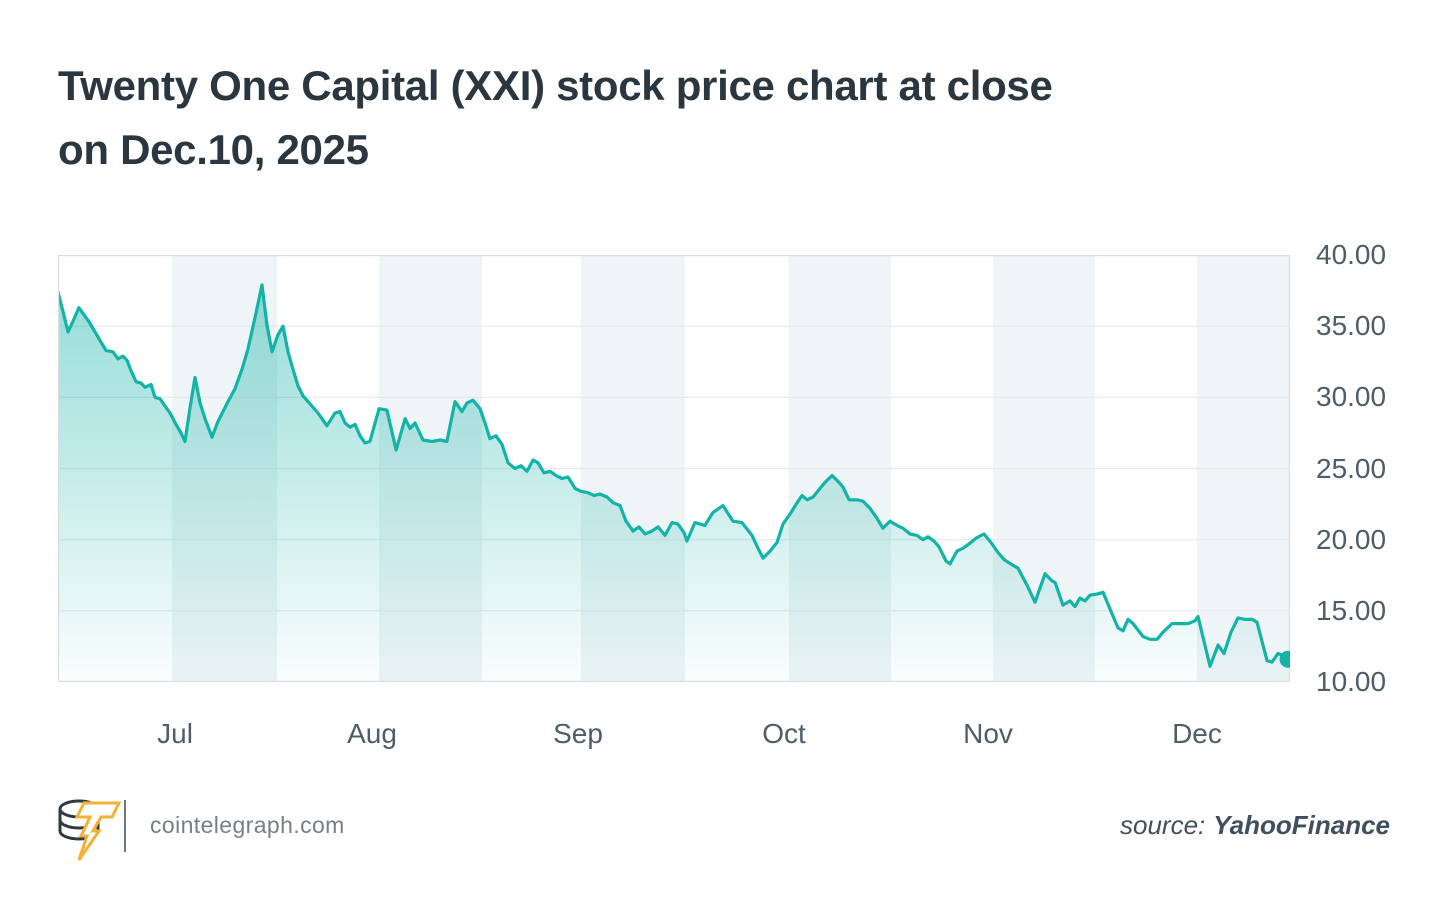  What do you see at coordinates (372, 733) in the screenshot?
I see `x-tick-label: Aug` at bounding box center [372, 733].